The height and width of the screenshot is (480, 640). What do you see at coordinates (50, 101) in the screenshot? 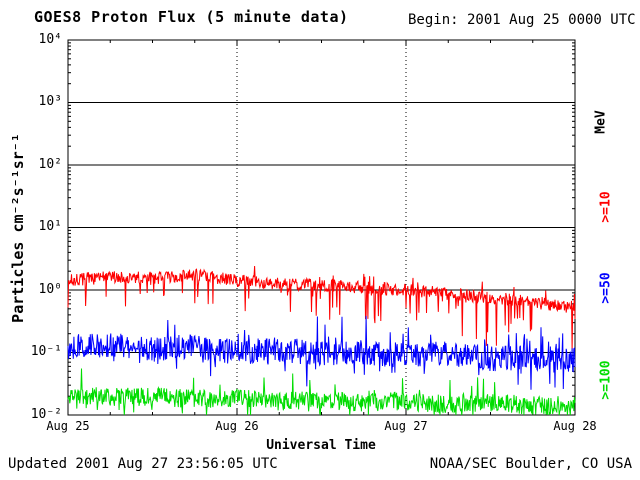
I see `y-tick-label: 10³` at bounding box center [50, 101].